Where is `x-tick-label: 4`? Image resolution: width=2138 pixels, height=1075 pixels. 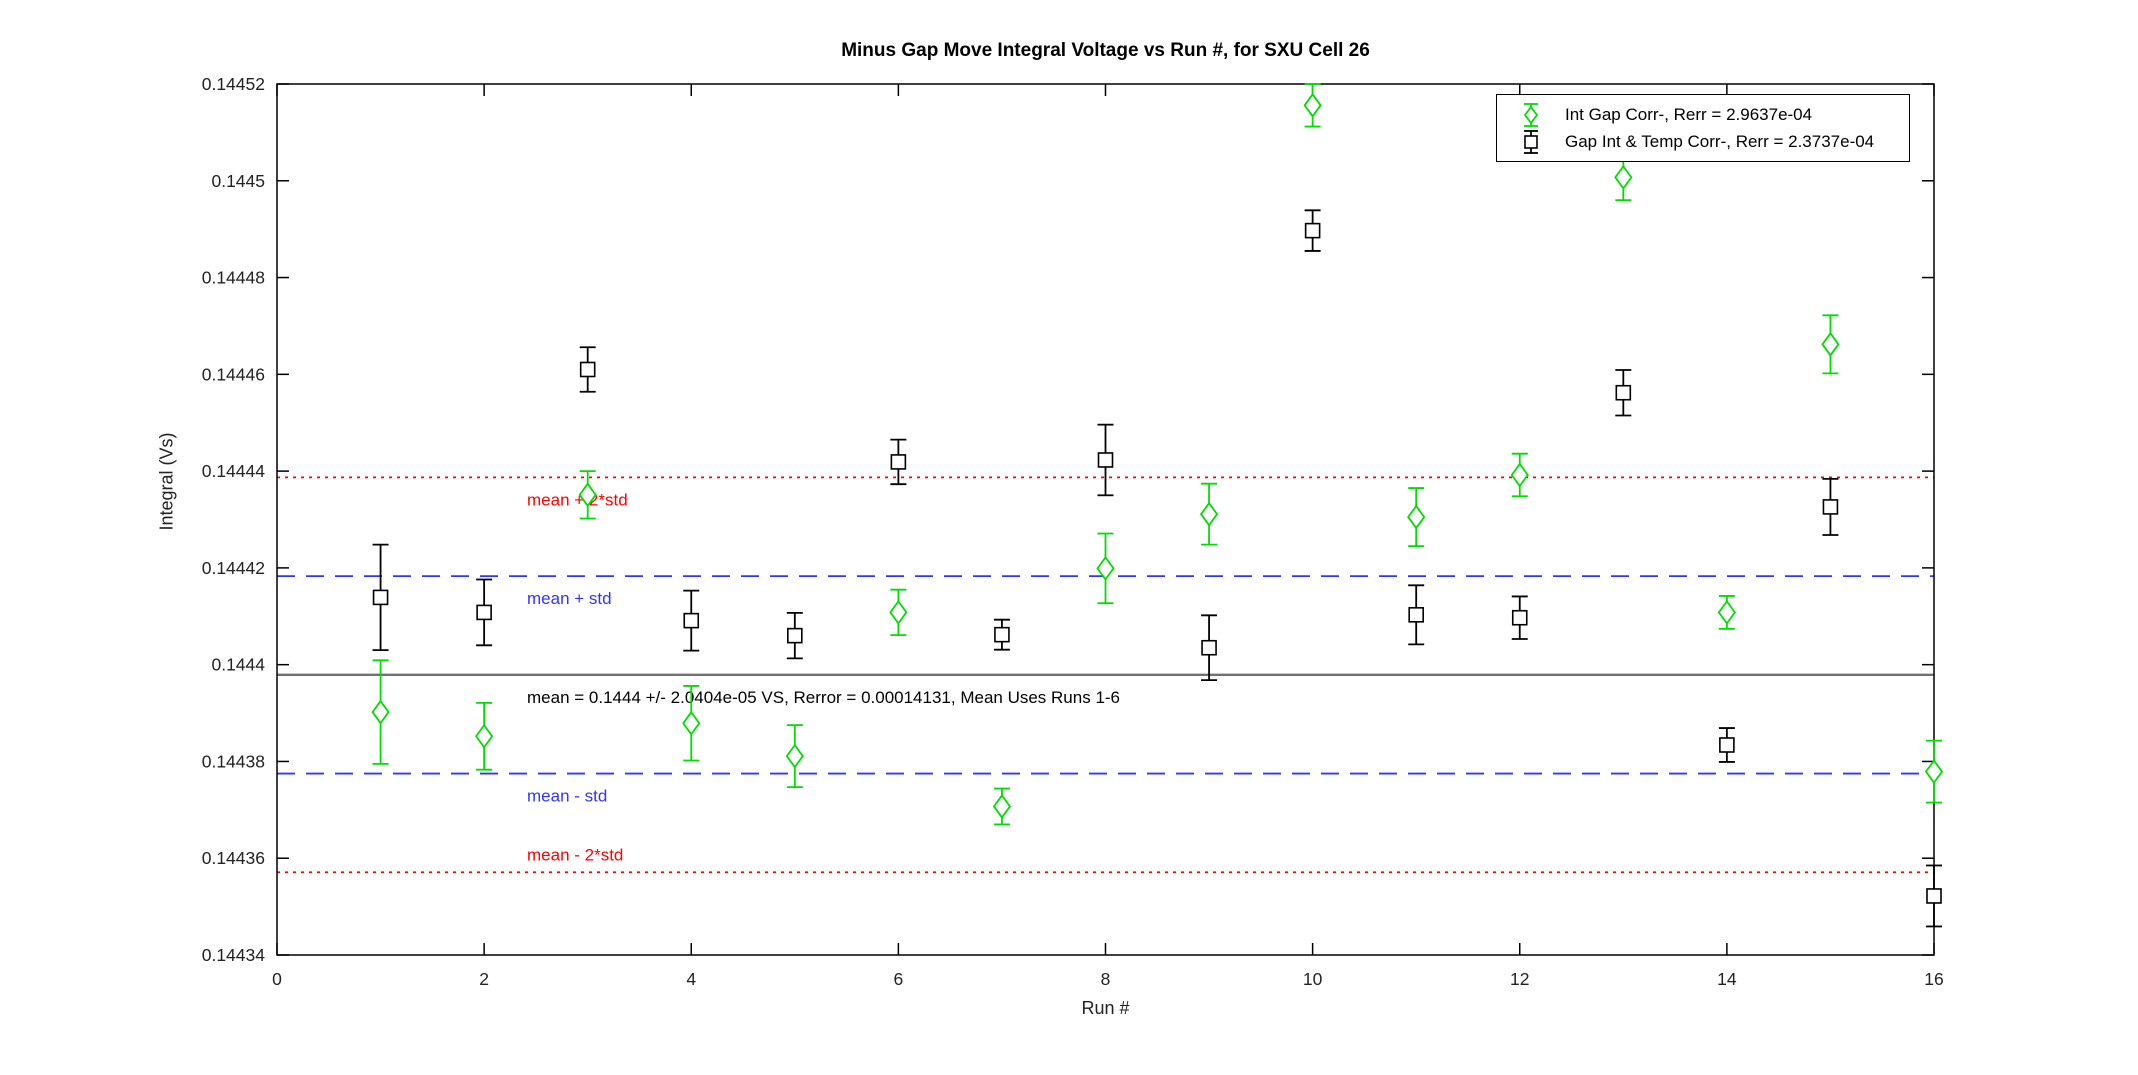 x-tick-label: 4 is located at coordinates (691, 979).